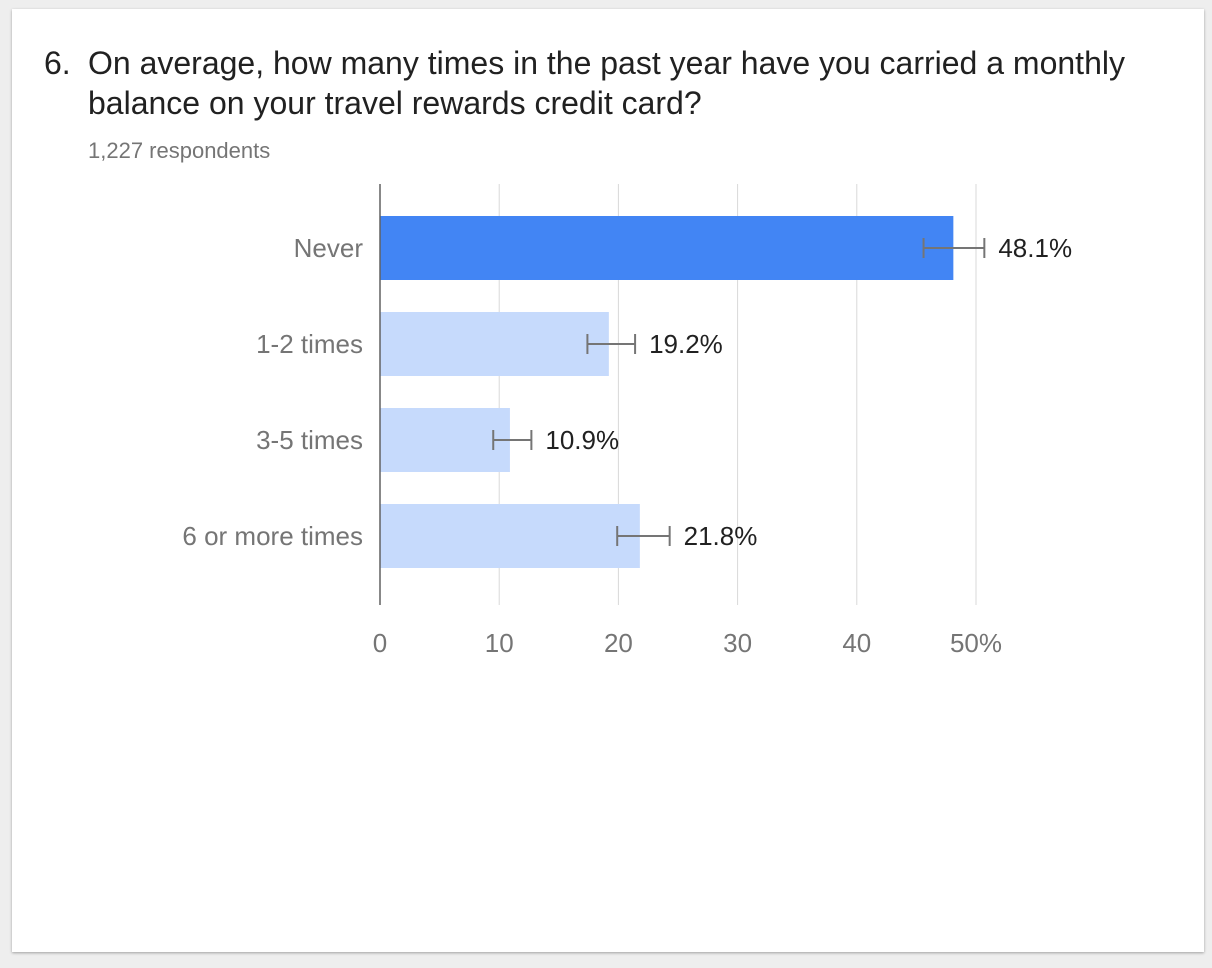 The width and height of the screenshot is (1212, 968). What do you see at coordinates (686, 344) in the screenshot?
I see `data-label: 19.2%` at bounding box center [686, 344].